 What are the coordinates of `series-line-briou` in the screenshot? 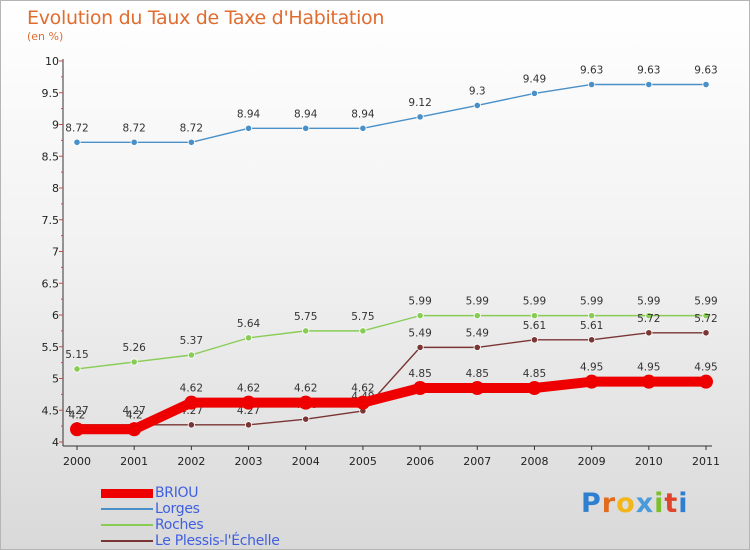 It's located at (391, 405).